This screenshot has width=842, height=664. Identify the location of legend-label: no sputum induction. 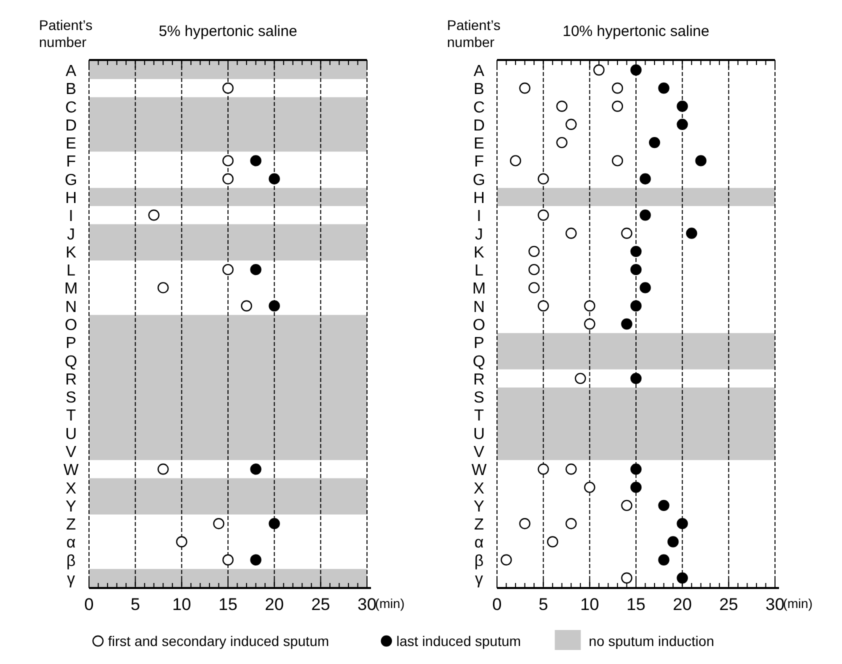
(651, 641).